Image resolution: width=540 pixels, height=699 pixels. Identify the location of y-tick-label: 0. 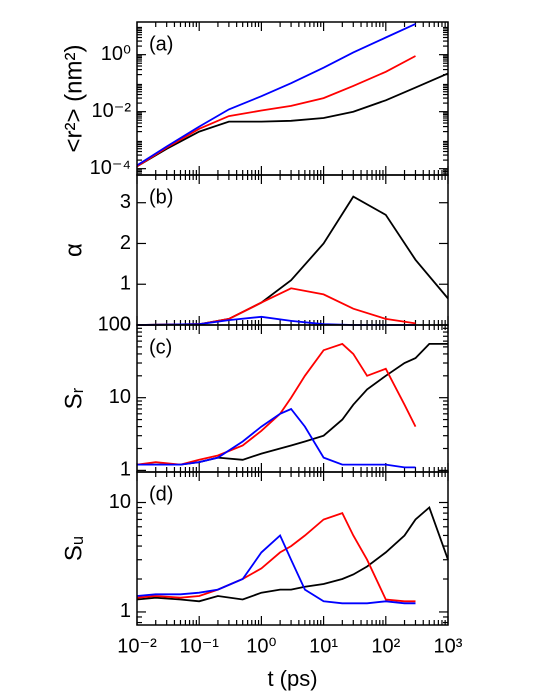
(125, 324).